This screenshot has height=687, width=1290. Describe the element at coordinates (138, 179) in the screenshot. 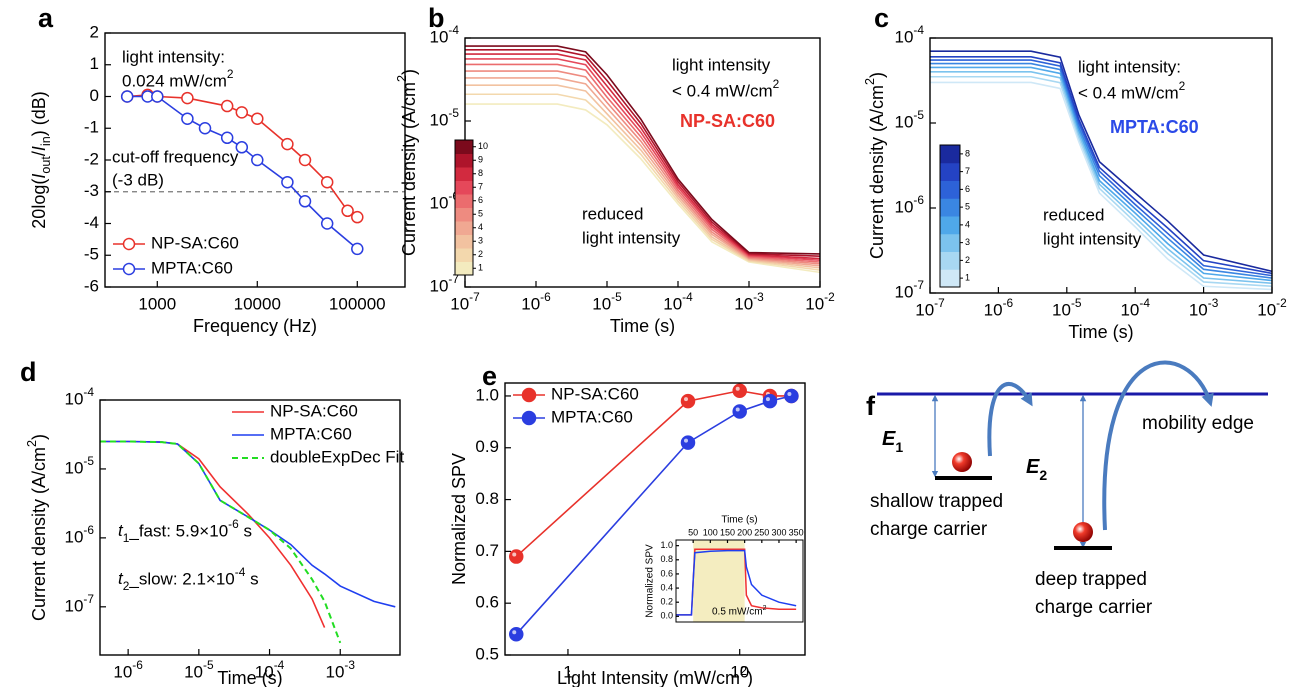

I see `annotation: (-3 dB)` at that location.